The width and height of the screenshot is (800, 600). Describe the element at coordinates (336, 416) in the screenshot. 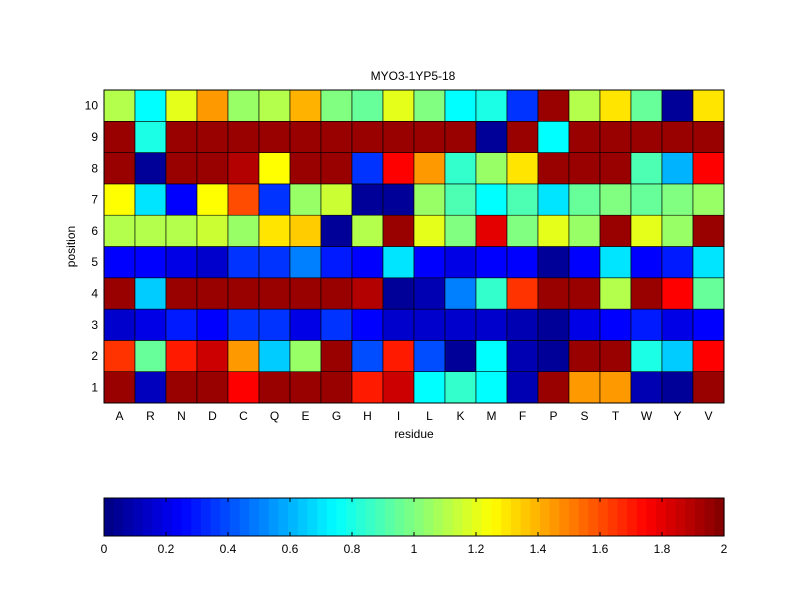

I see `x-tick-label: G` at that location.